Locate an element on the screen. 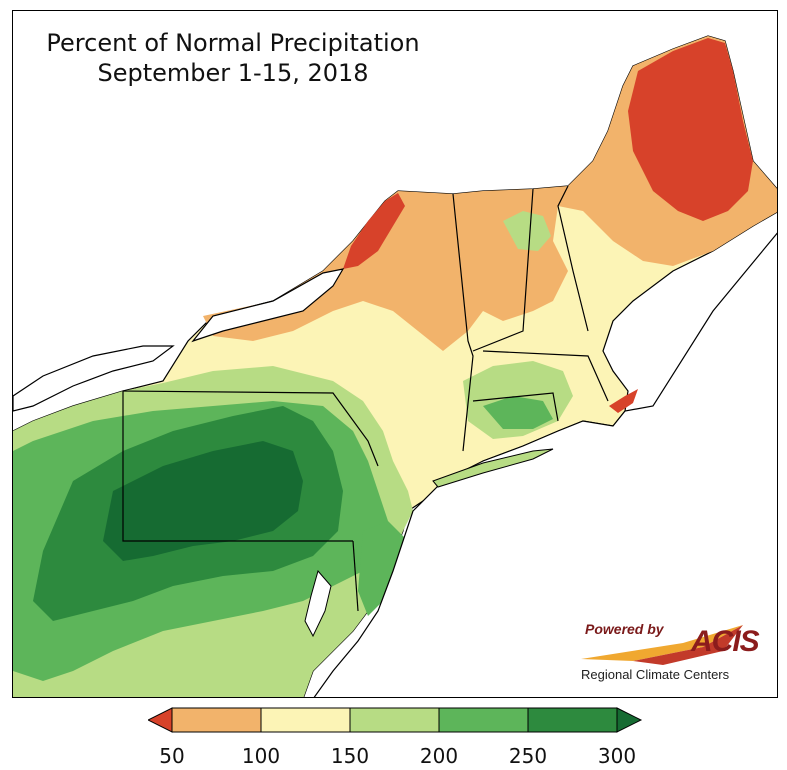  region-150-200-vermont is located at coordinates (527, 231).